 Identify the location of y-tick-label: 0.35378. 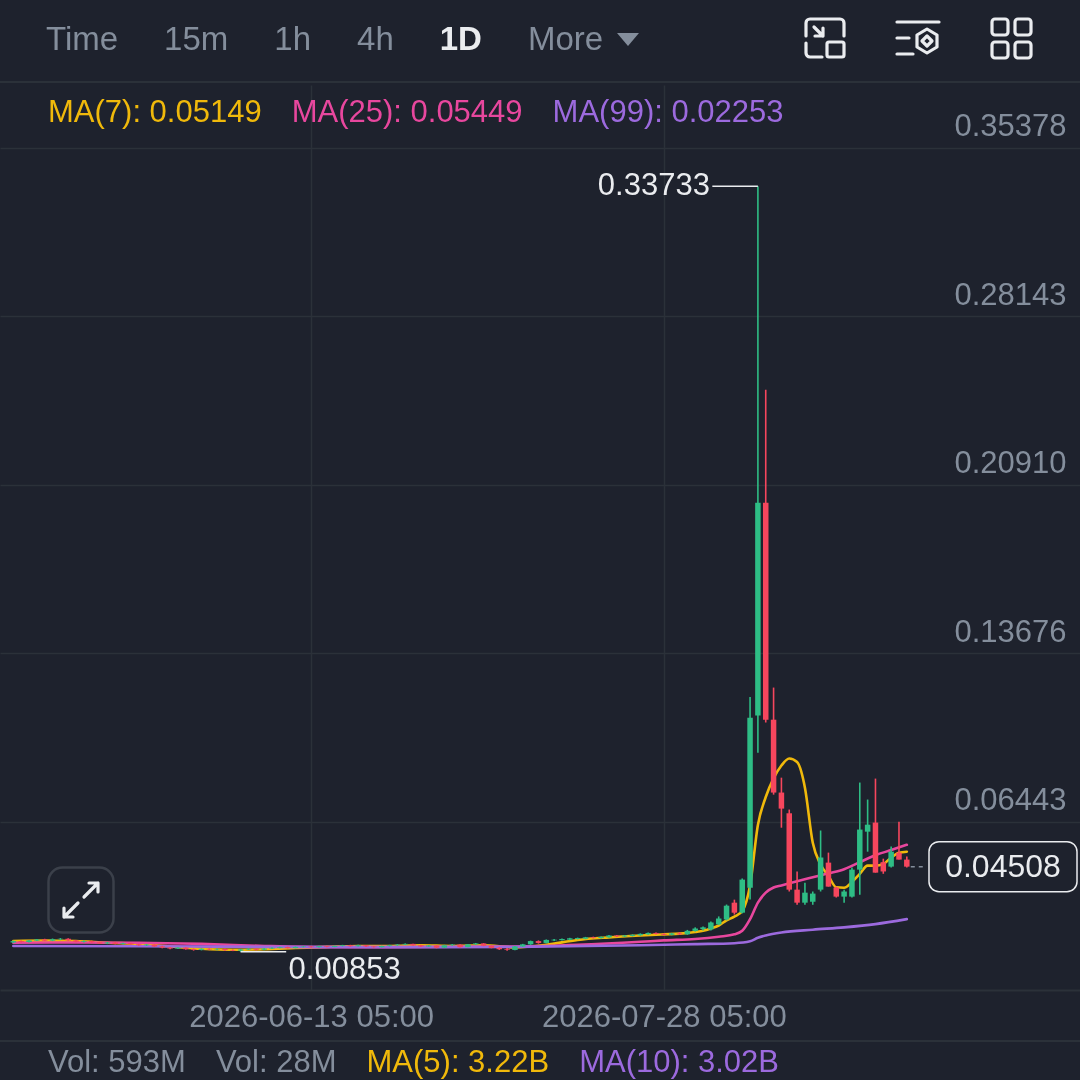
(1010, 126).